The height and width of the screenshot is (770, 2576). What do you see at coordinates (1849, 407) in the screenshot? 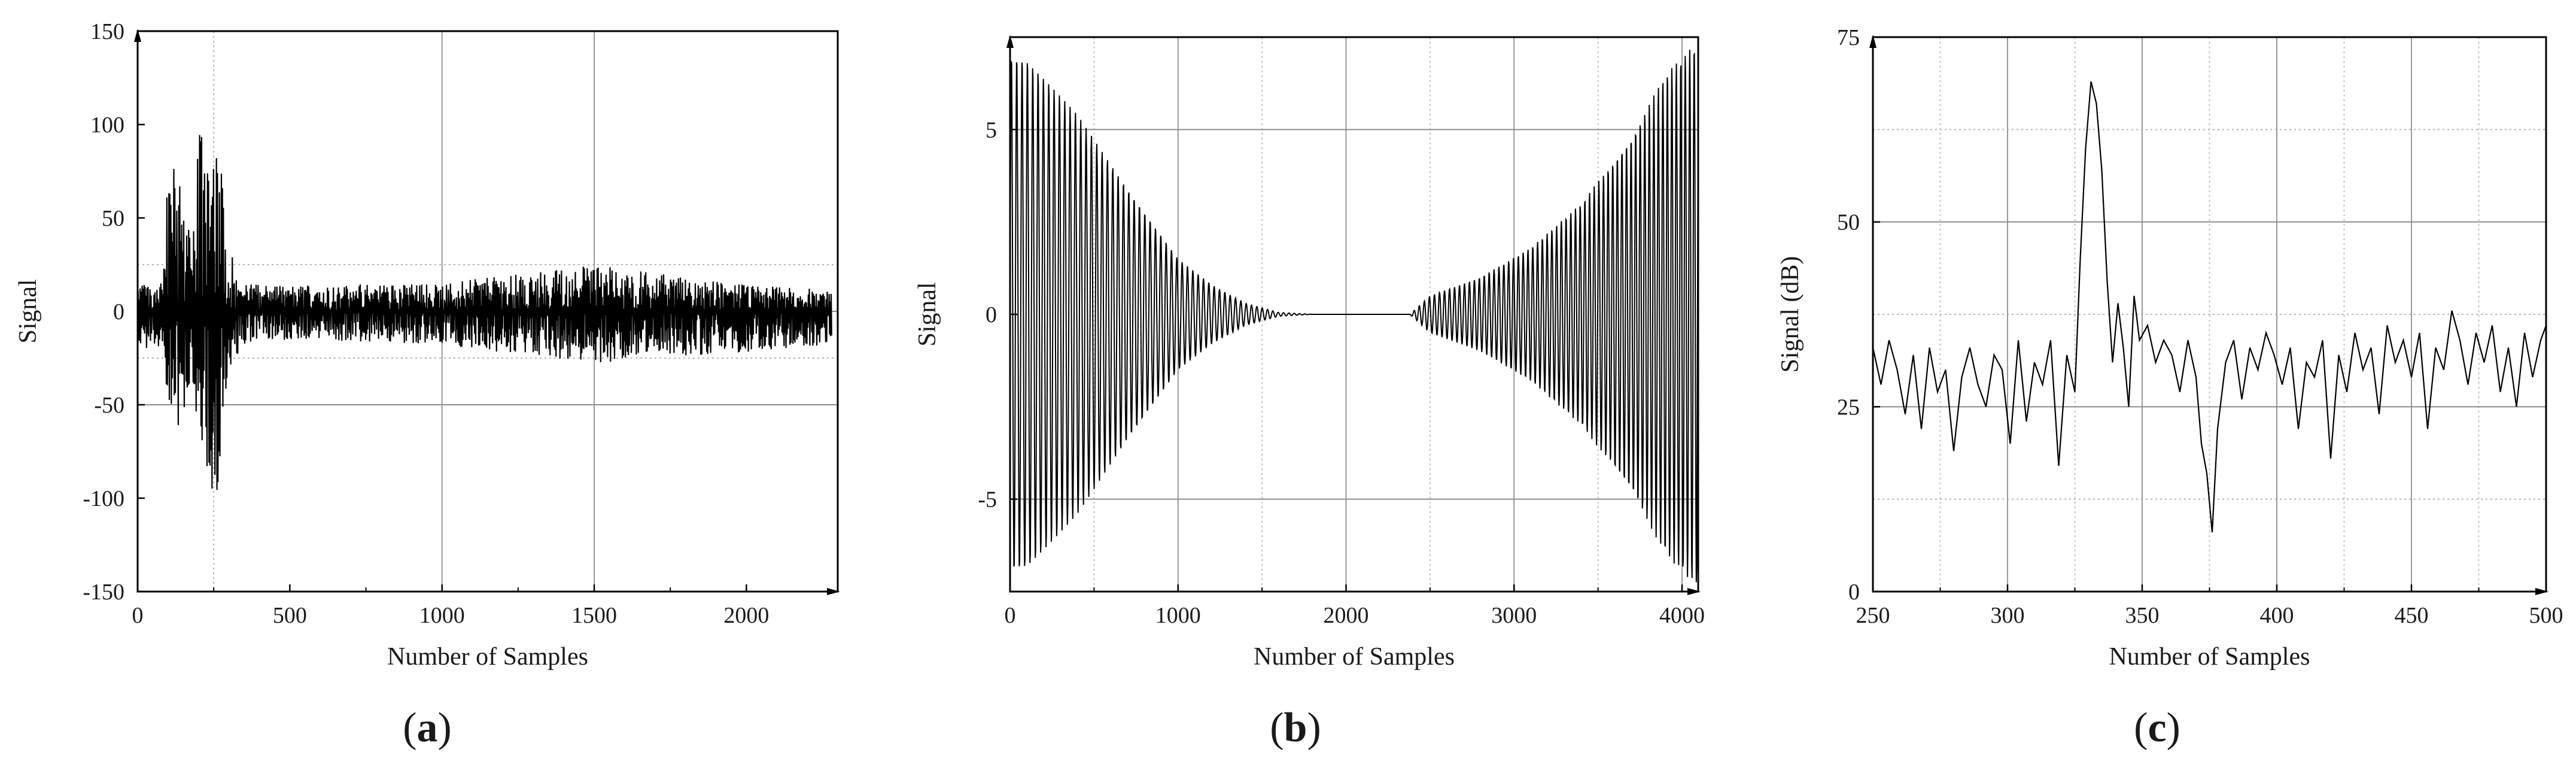
I see `y-tick-label: 25` at bounding box center [1849, 407].